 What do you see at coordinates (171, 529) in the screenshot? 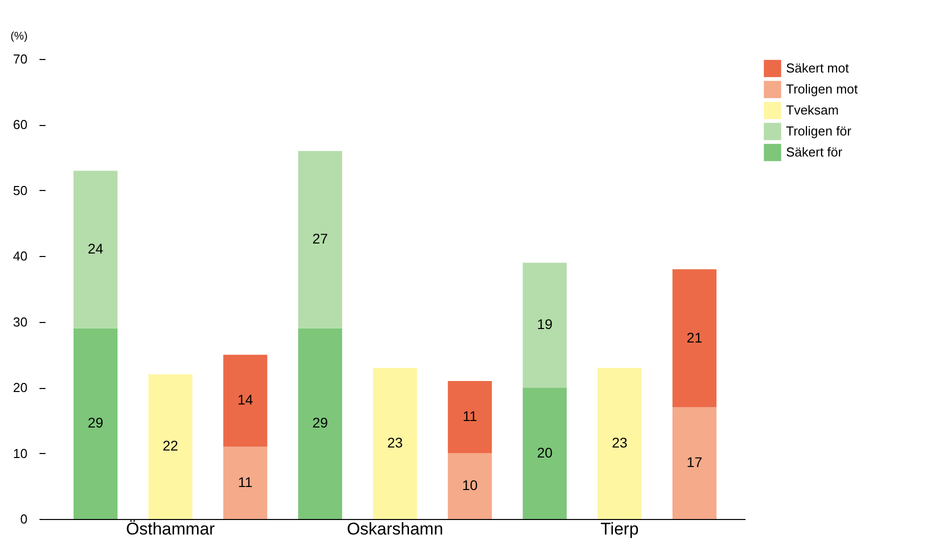
I see `x-tick-label: Östhammar` at bounding box center [171, 529].